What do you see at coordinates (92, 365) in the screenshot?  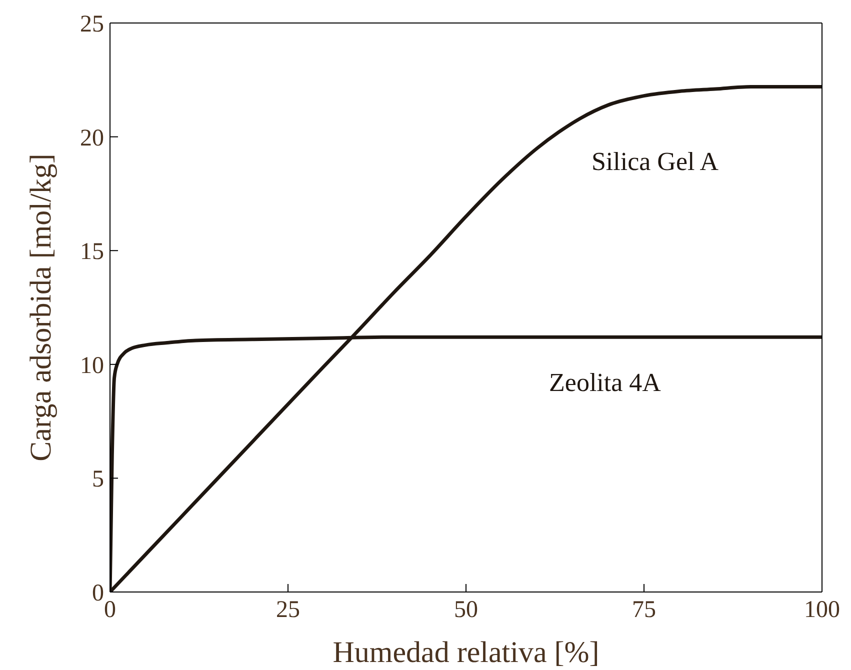 I see `y-tick-label: 10` at bounding box center [92, 365].